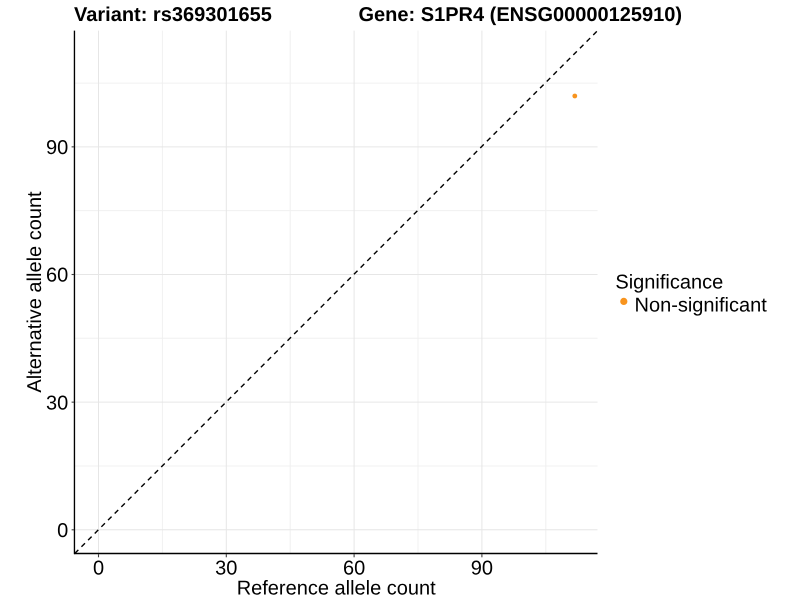 Image resolution: width=800 pixels, height=600 pixels. Describe the element at coordinates (521, 15) in the screenshot. I see `svg-text: Gene: S1PR4 (ENSG00000125910)` at that location.